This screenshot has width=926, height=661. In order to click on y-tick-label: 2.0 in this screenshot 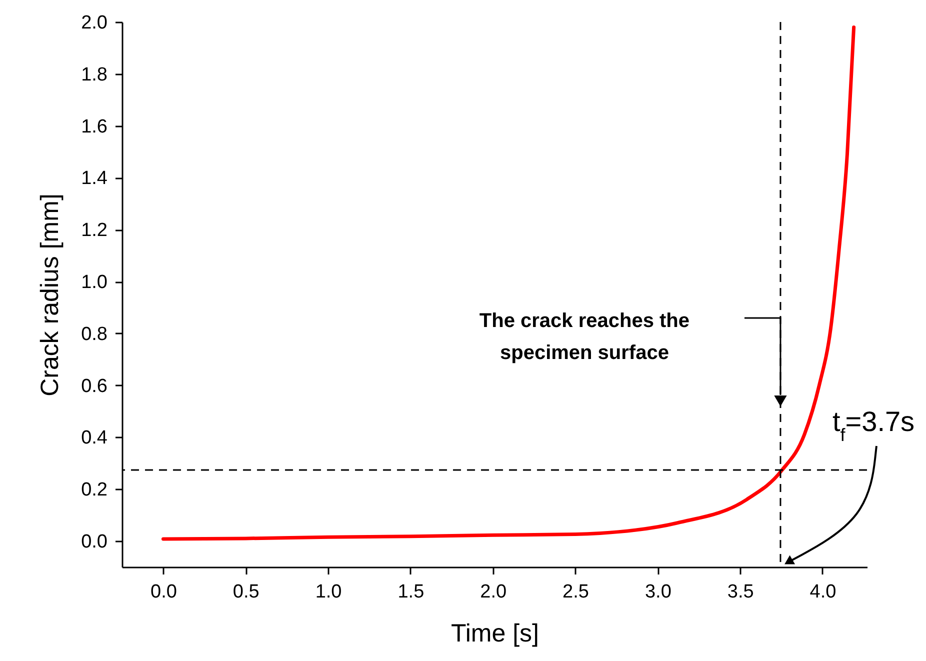, I will do `click(94, 23)`.